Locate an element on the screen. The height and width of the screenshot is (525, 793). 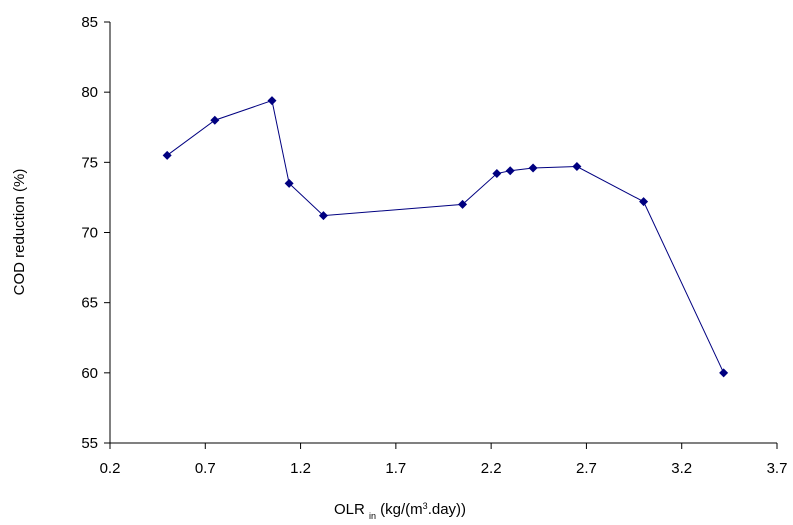
x-tick-label: 3.7 is located at coordinates (777, 468).